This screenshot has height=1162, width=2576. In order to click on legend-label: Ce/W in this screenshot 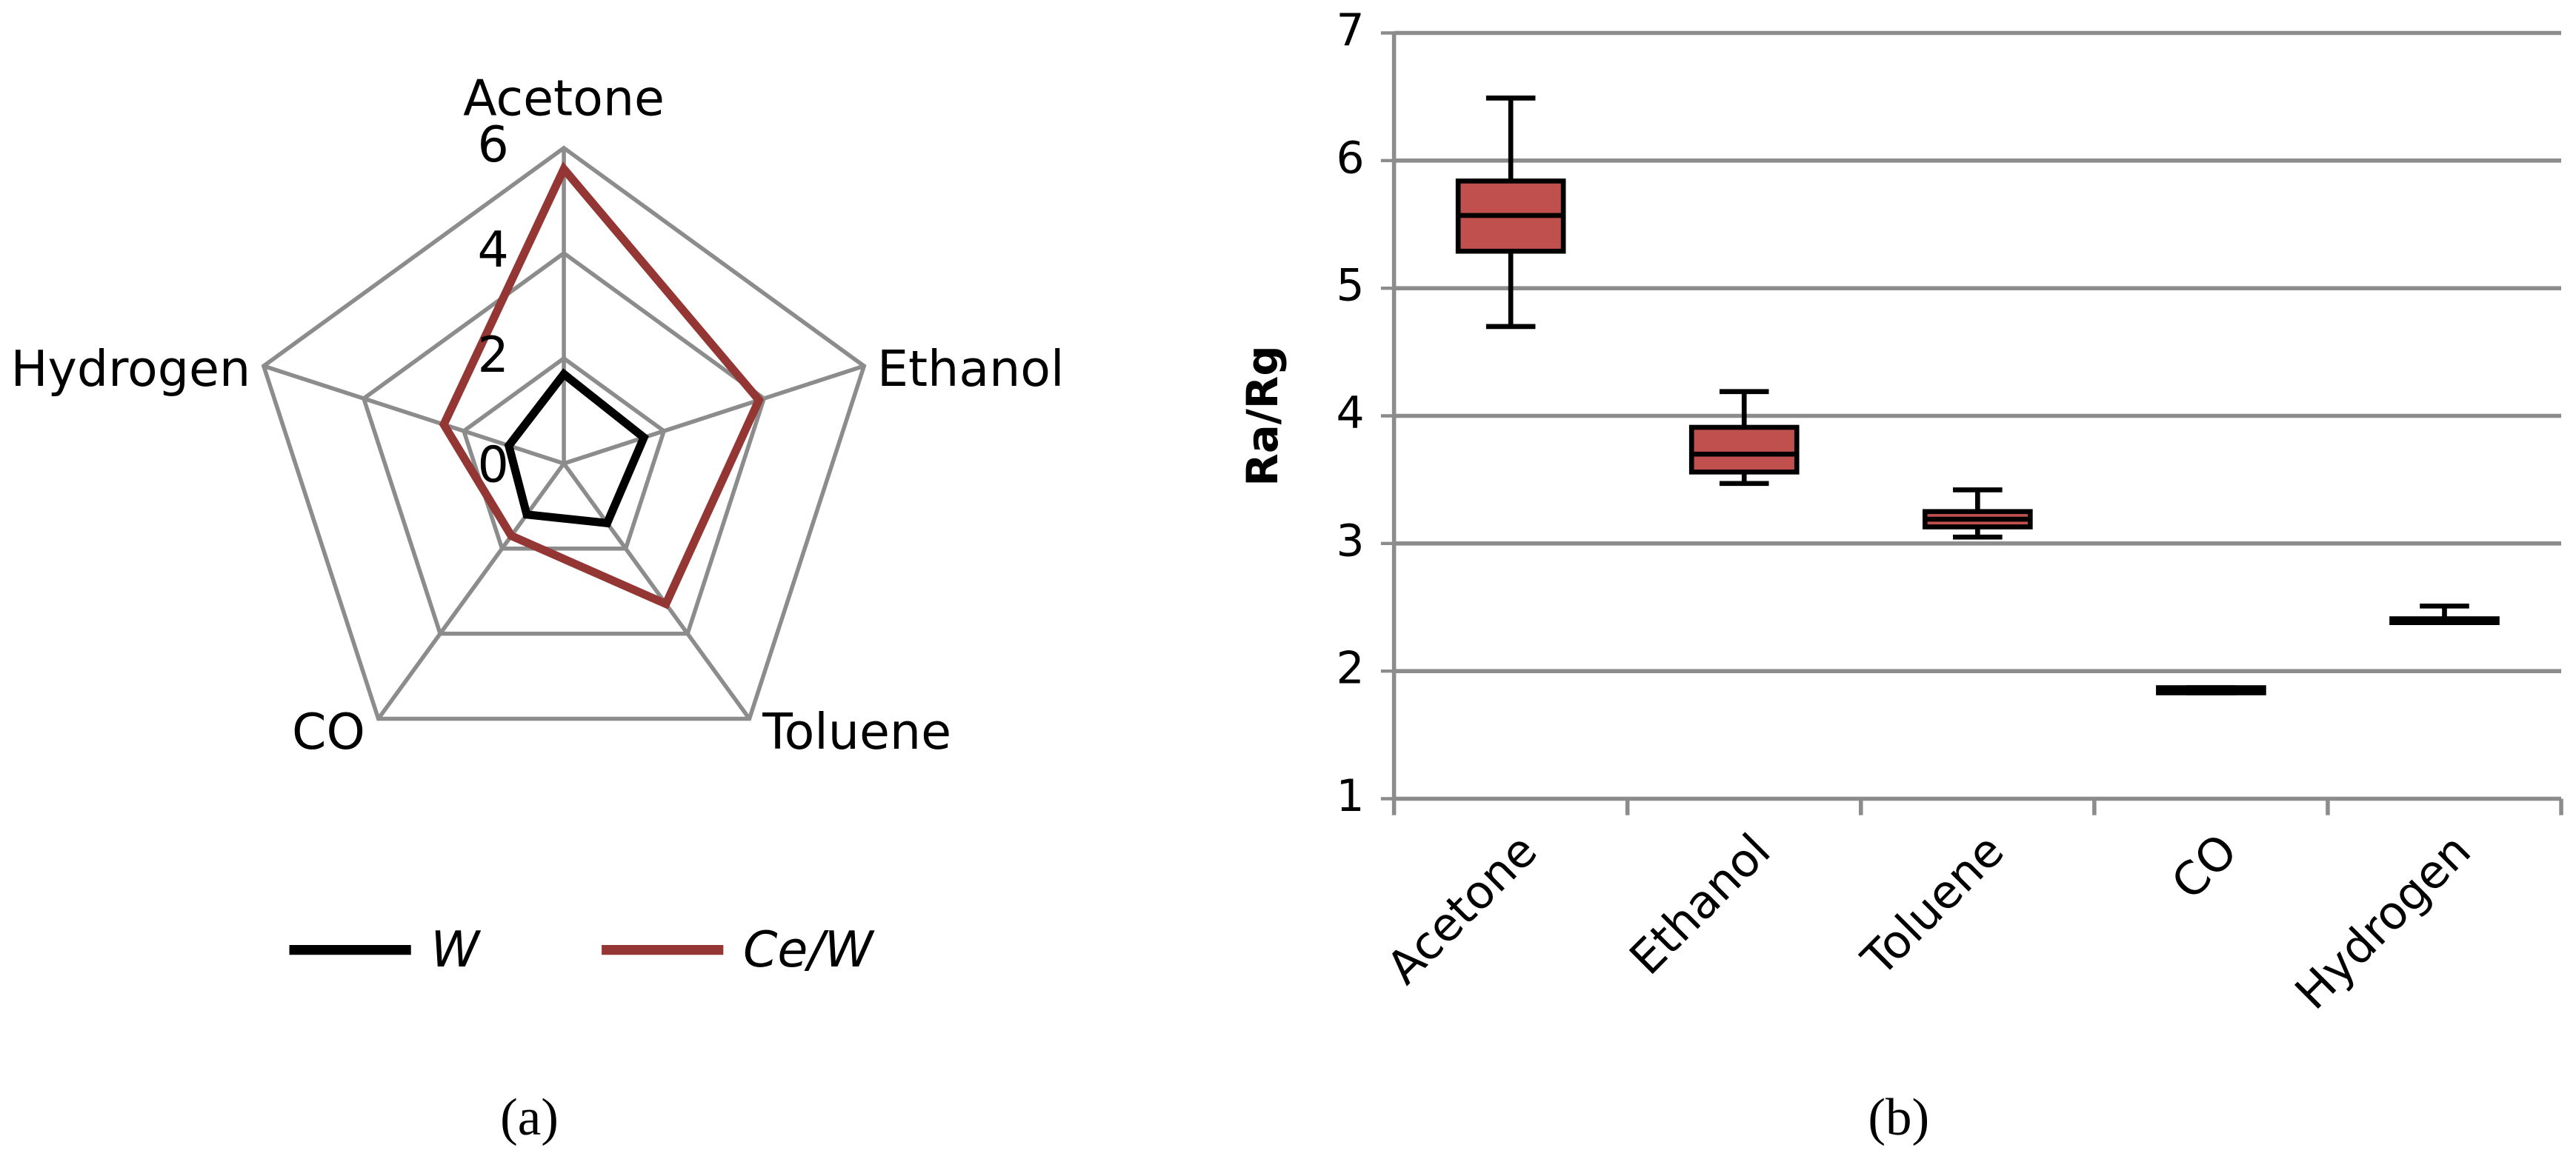, I will do `click(809, 949)`.